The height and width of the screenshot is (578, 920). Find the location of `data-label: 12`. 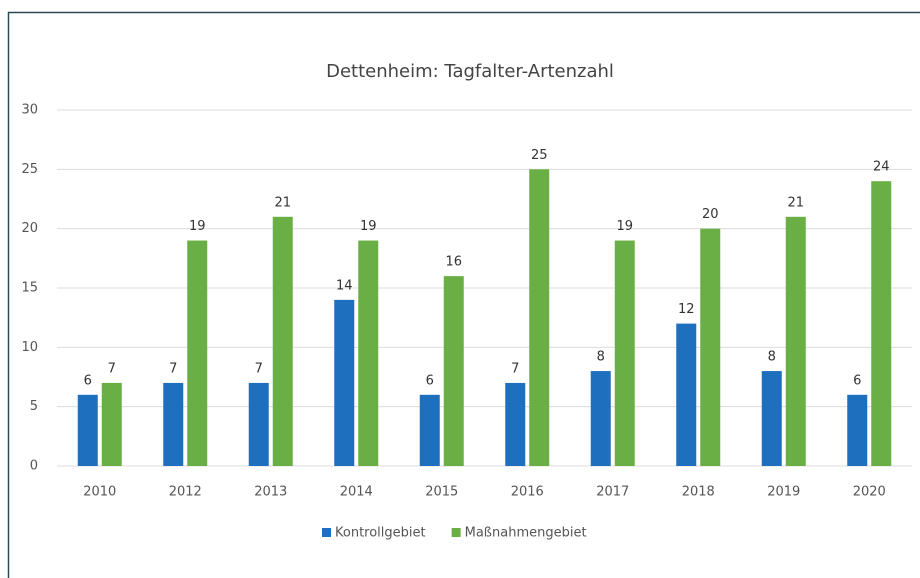

data-label: 12 is located at coordinates (686, 309).